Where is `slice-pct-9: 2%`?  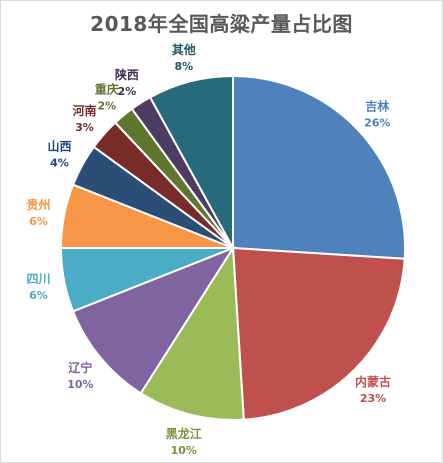
slice-pct-9: 2% is located at coordinates (127, 91).